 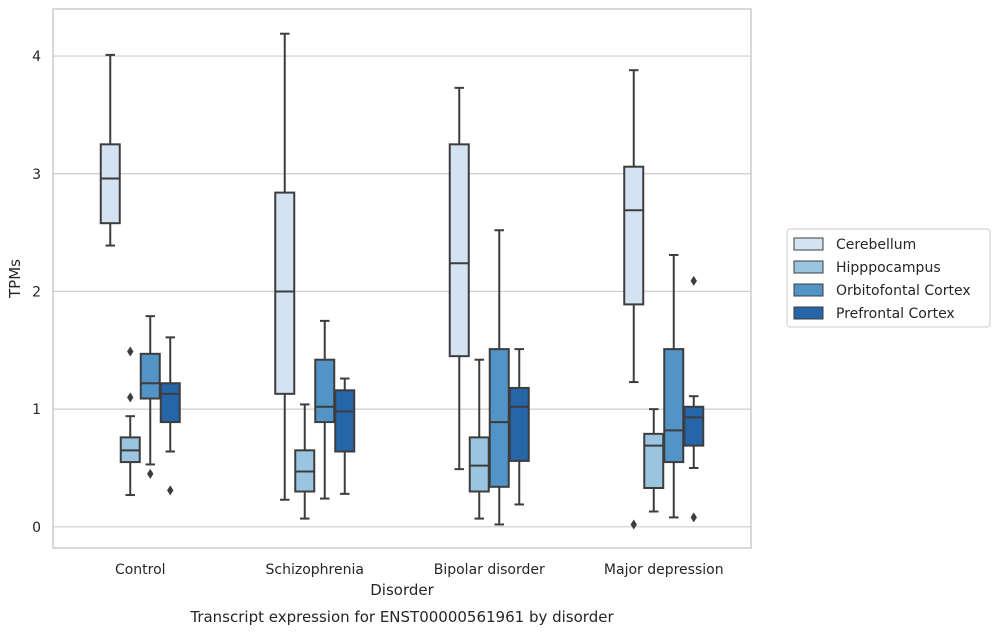 I want to click on x-tick-label: Bipolar disorder, so click(x=489, y=570).